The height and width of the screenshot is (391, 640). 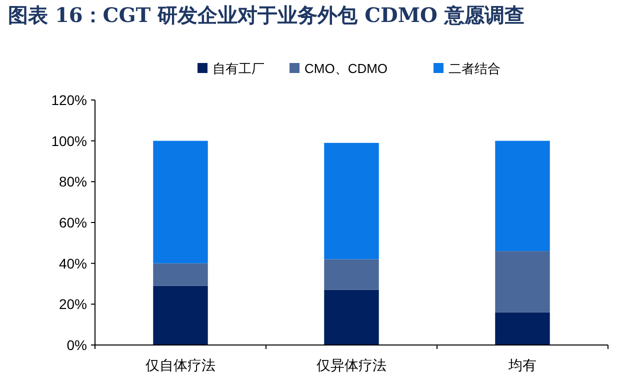 I want to click on x-tick-label: 仅自体疗法, so click(x=181, y=366).